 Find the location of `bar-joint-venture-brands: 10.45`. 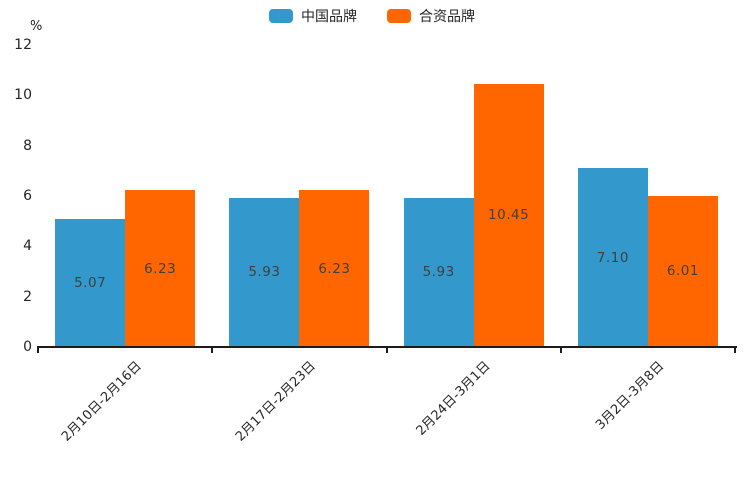

bar-joint-venture-brands: 10.45 is located at coordinates (508, 215).